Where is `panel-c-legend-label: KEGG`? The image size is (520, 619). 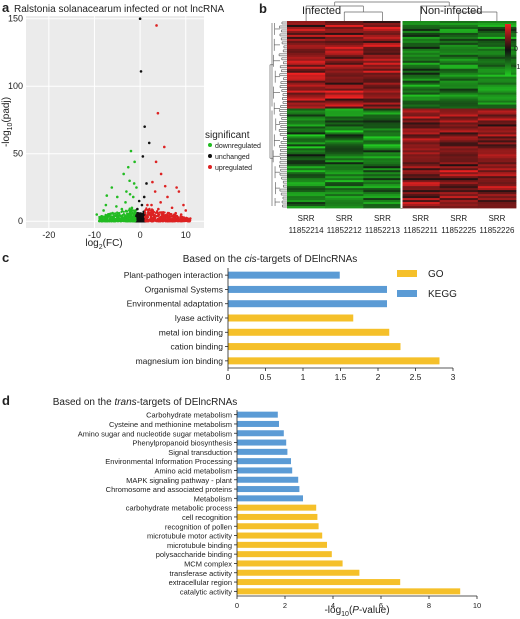 panel-c-legend-label: KEGG is located at coordinates (442, 294).